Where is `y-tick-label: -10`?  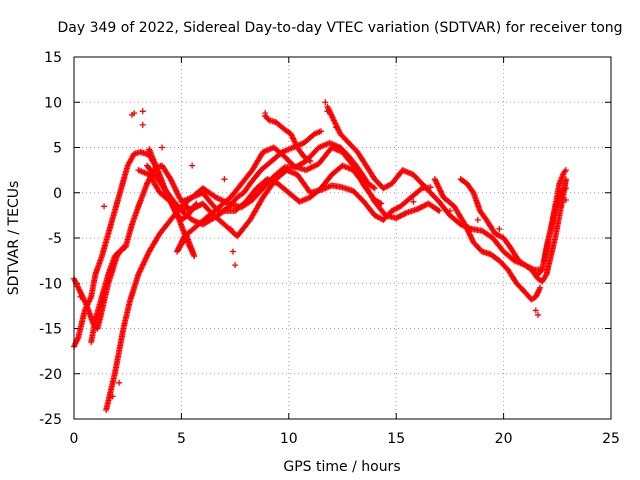 y-tick-label: -10 is located at coordinates (50, 284).